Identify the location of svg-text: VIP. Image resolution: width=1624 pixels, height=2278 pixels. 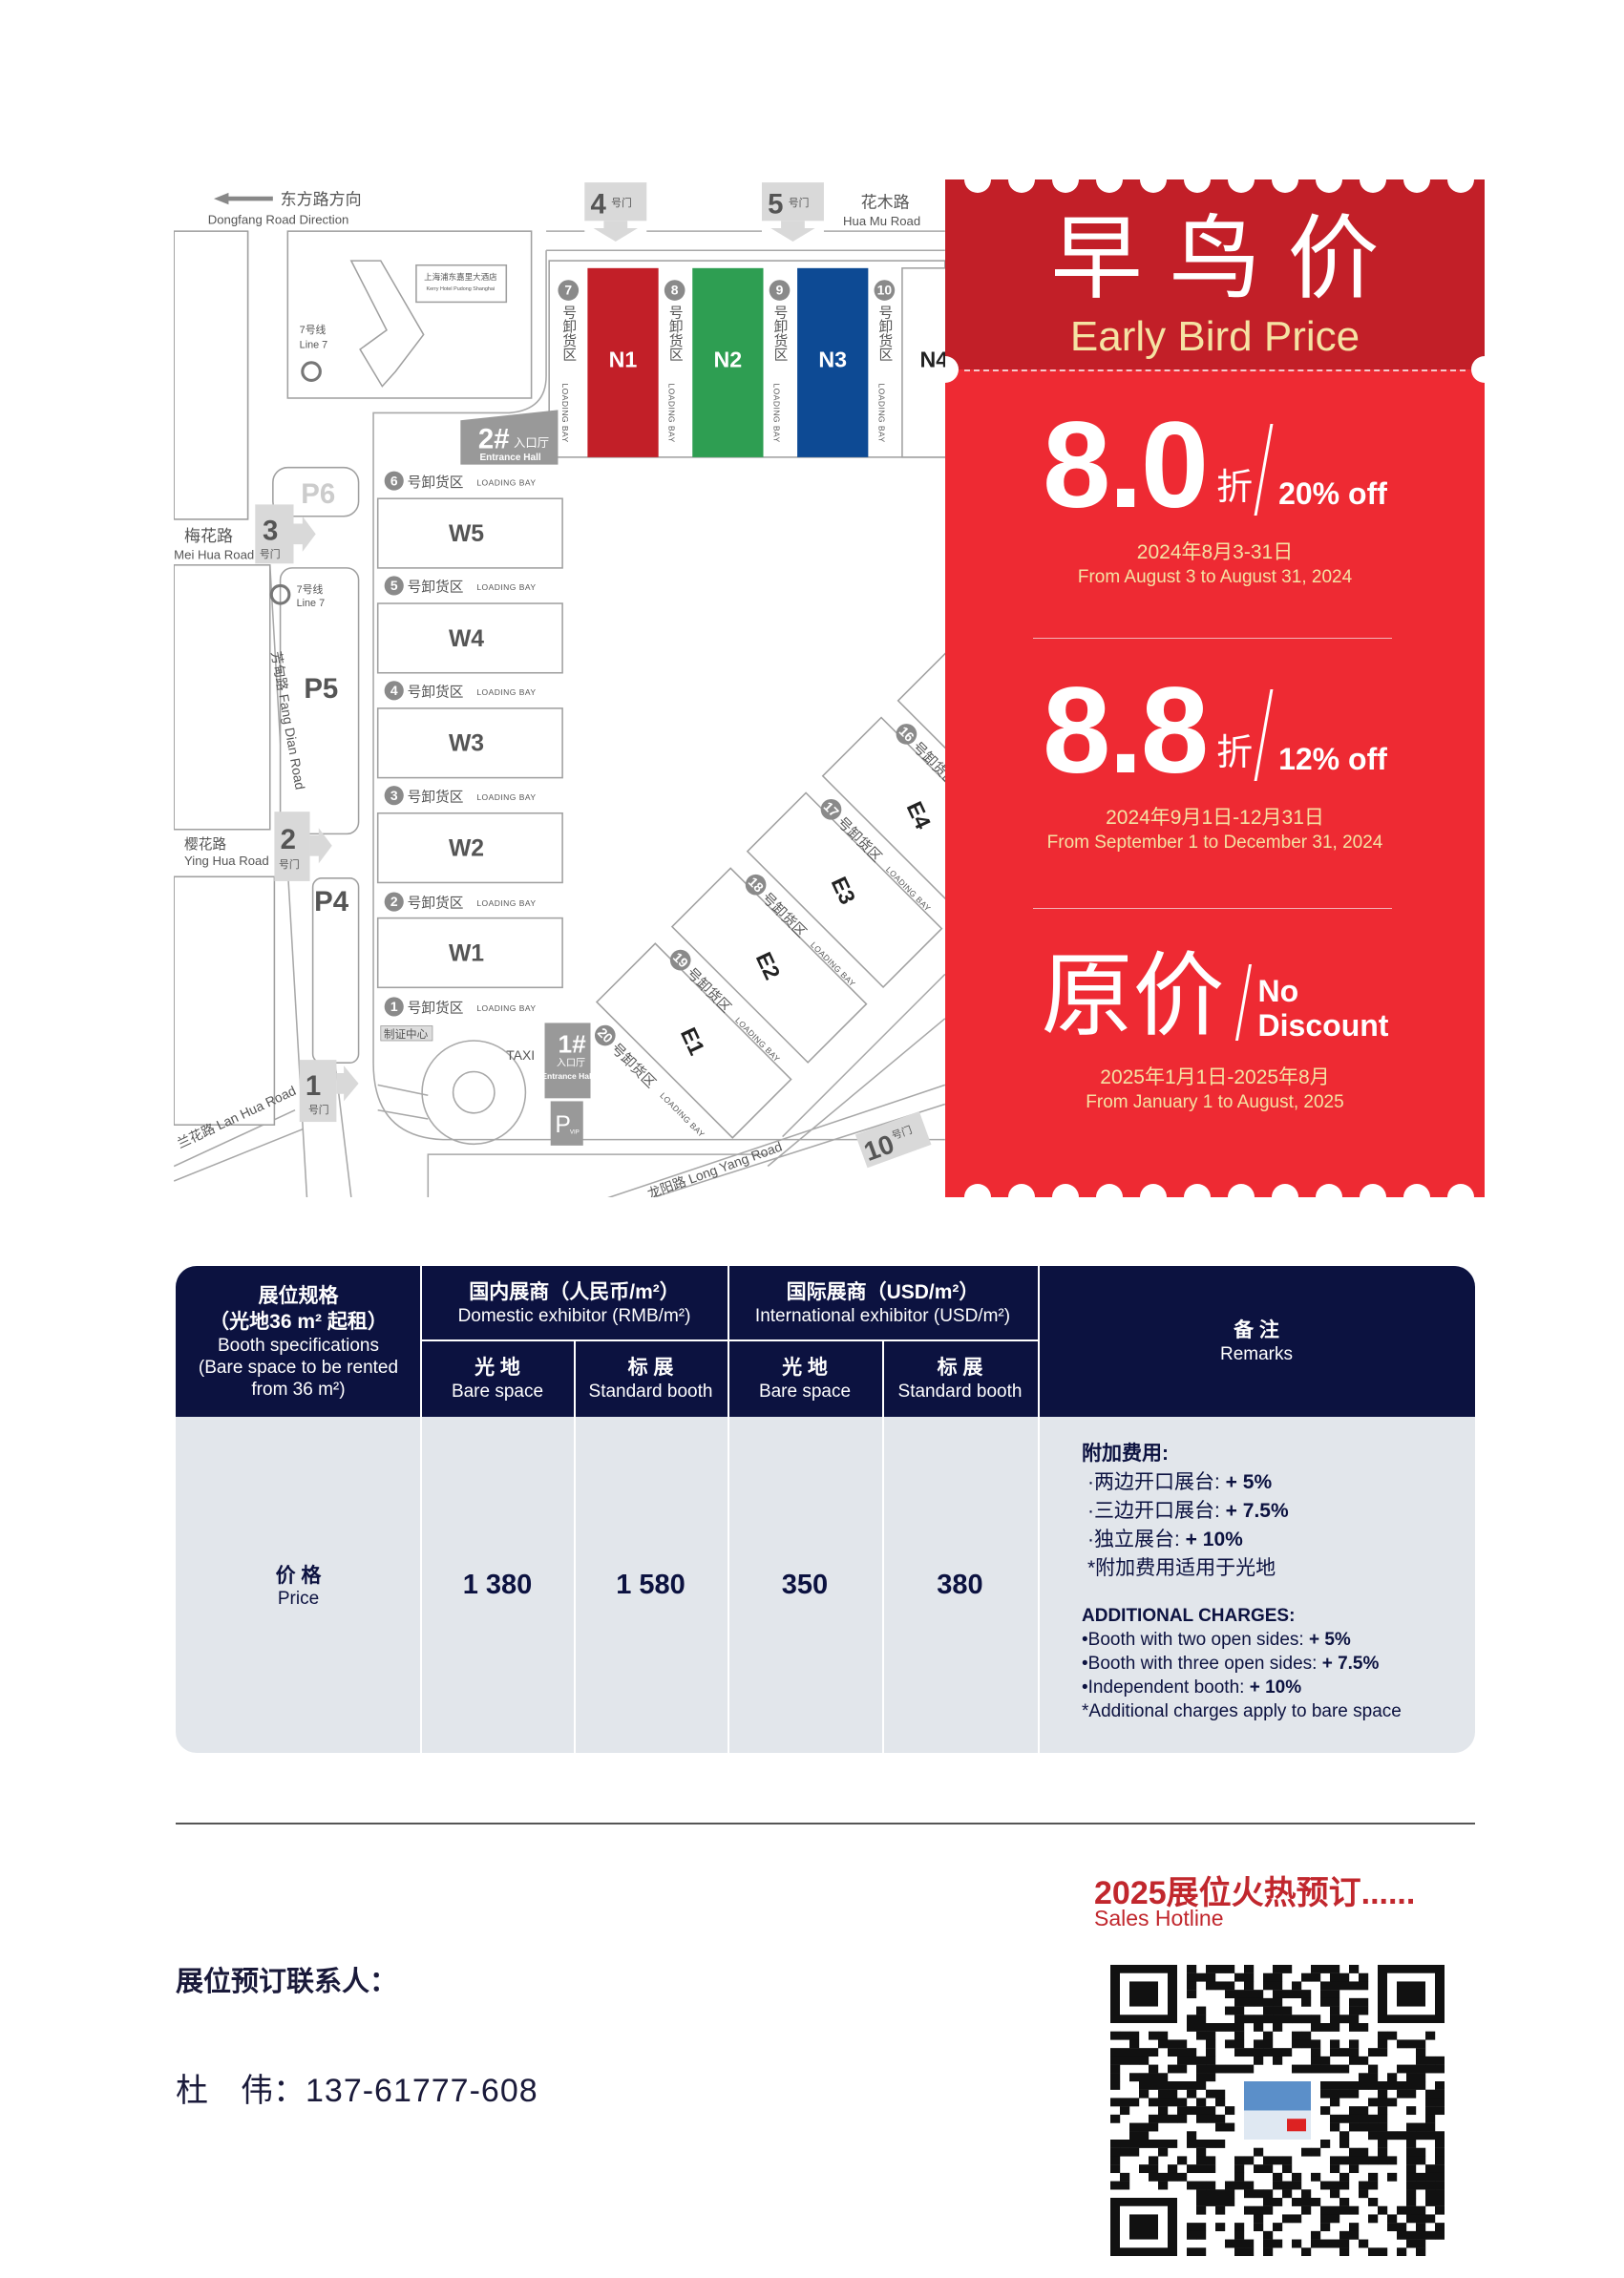
(575, 1131).